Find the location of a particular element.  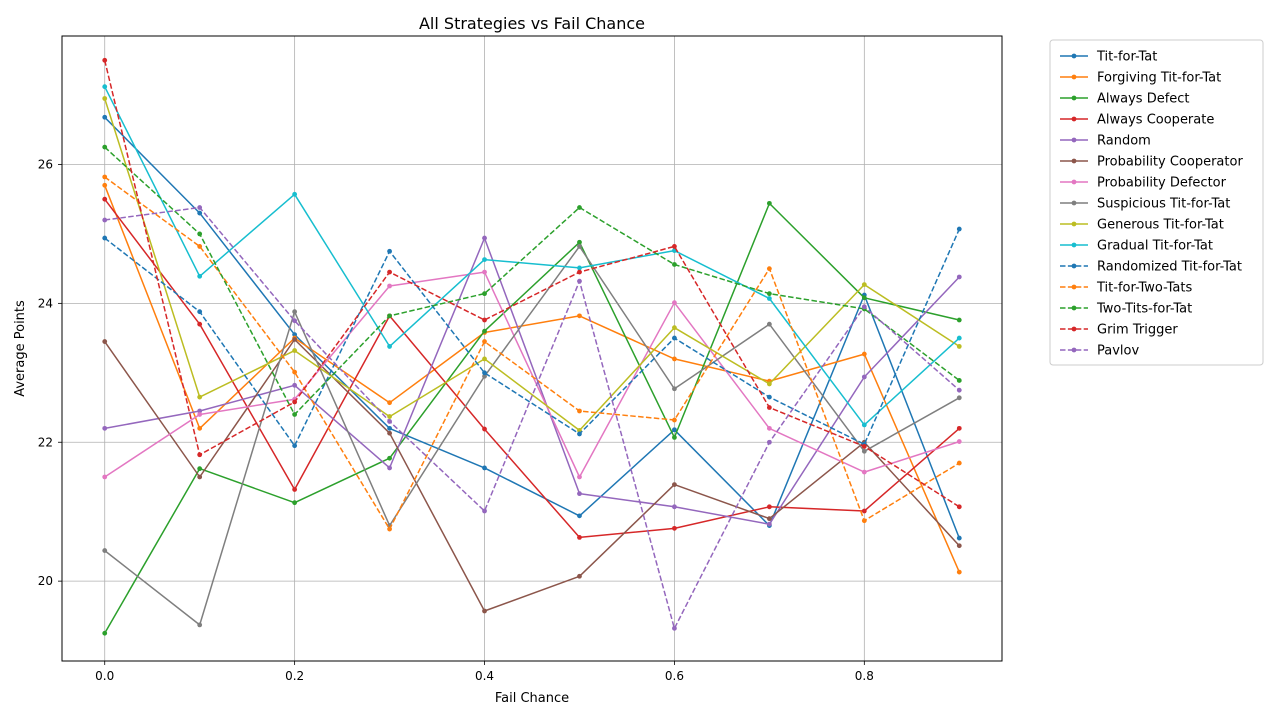

y-tick-label: 22 is located at coordinates (45, 442).